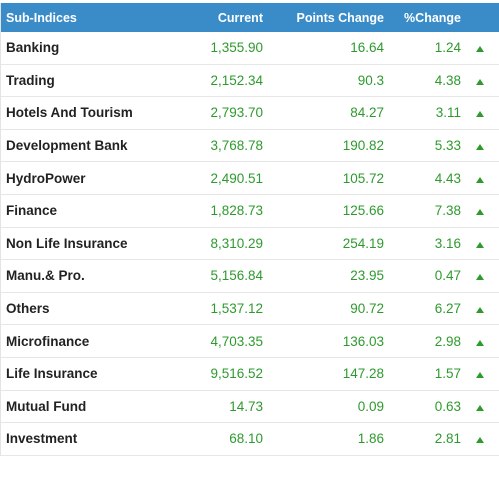 This screenshot has width=499, height=477. Describe the element at coordinates (363, 243) in the screenshot. I see `points-change-value: 254.19` at that location.